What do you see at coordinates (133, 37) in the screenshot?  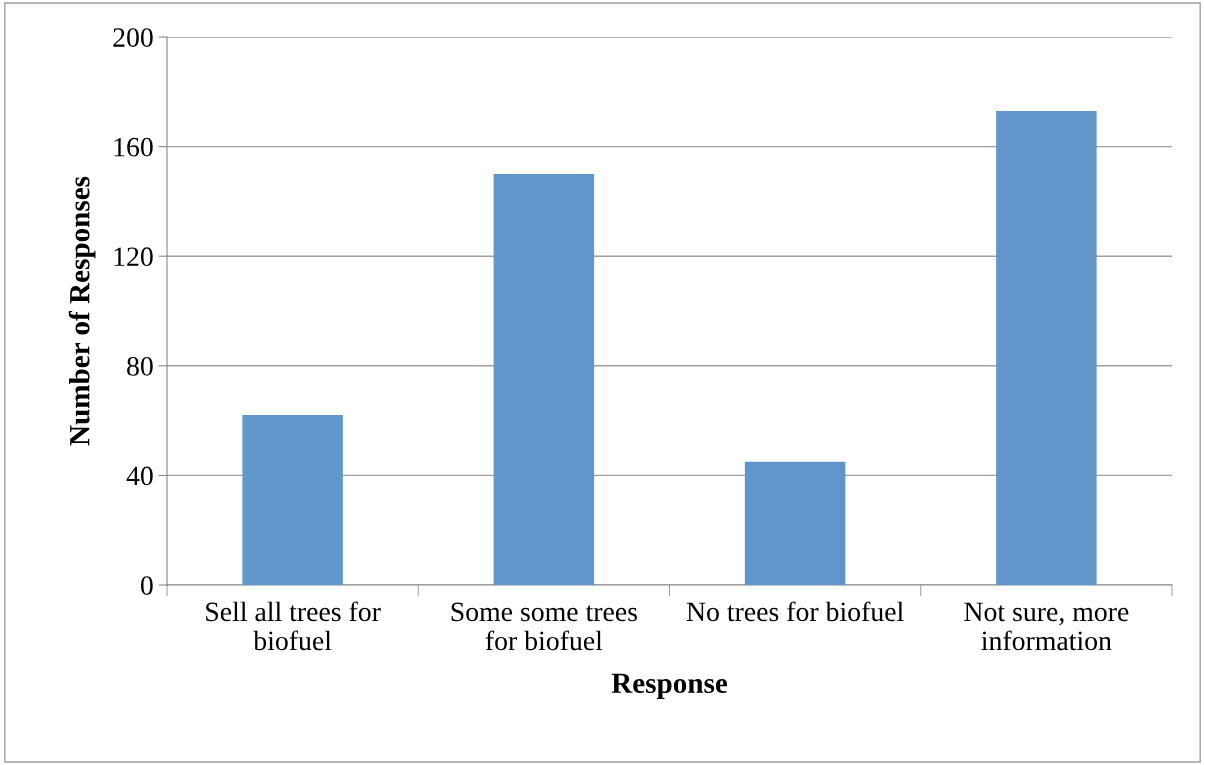 I see `y-tick-label: 200` at bounding box center [133, 37].